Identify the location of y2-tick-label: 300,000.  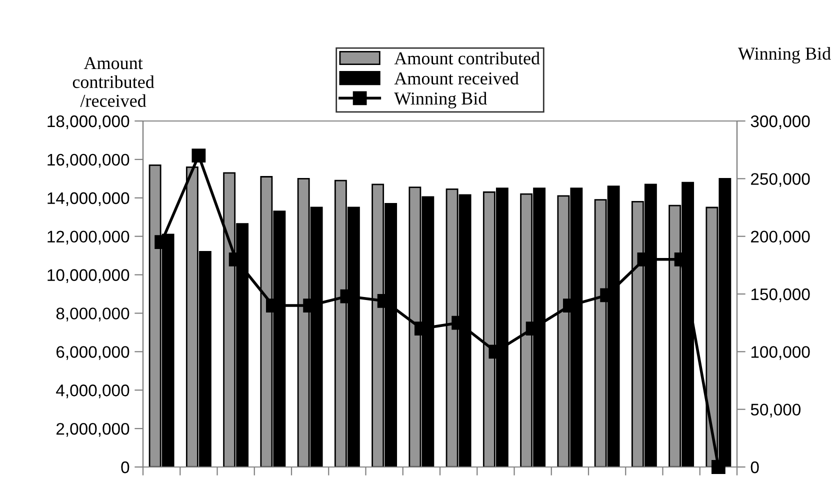
(780, 122).